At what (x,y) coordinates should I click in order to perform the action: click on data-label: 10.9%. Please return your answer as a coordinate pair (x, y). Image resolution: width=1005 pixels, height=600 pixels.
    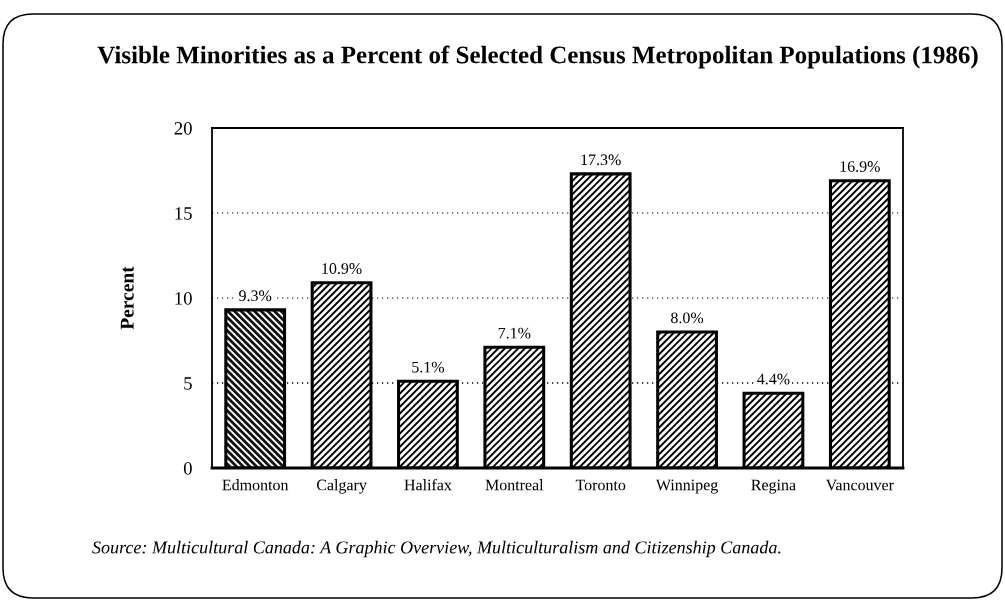
    Looking at the image, I should click on (342, 268).